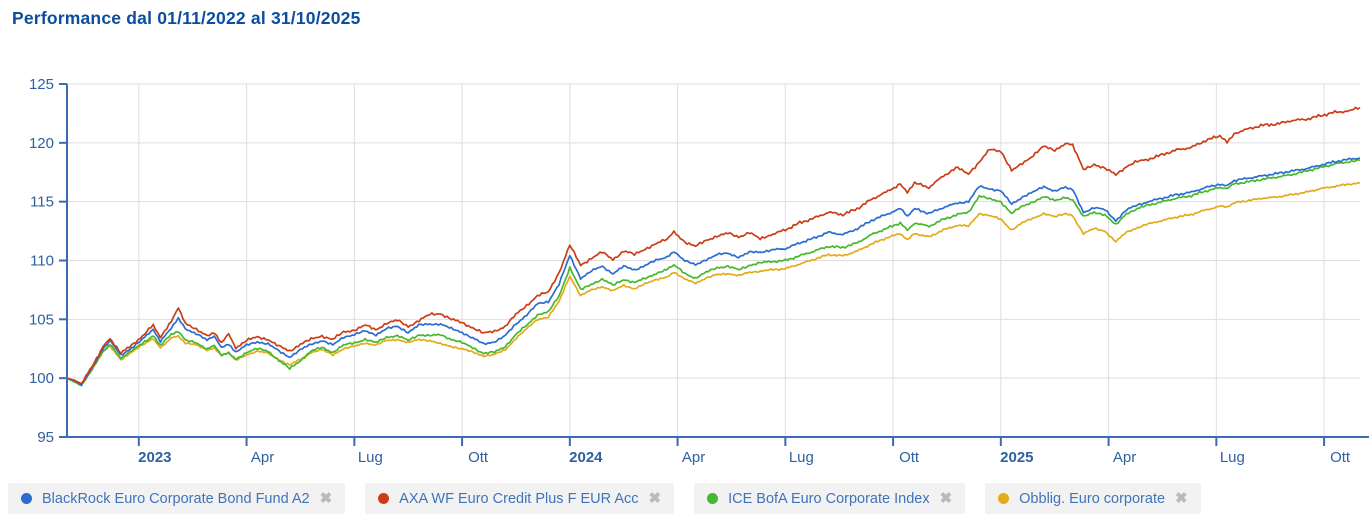 This screenshot has height=524, width=1369. What do you see at coordinates (41, 319) in the screenshot?
I see `y-tick-label: 105` at bounding box center [41, 319].